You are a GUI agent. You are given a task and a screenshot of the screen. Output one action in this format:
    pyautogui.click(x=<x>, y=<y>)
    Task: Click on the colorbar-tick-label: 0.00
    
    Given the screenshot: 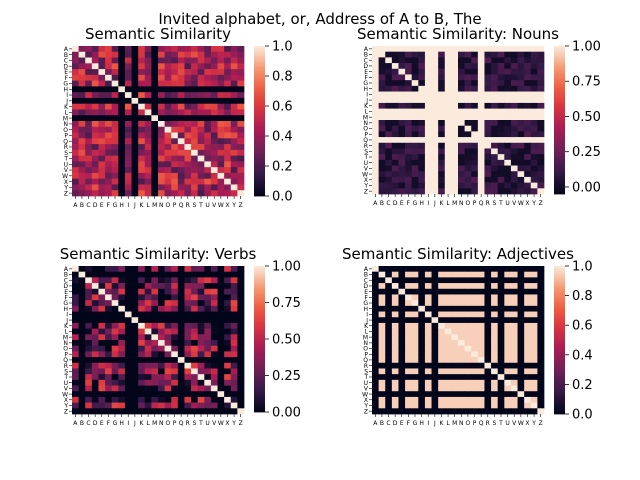 What is the action you would take?
    pyautogui.click(x=286, y=413)
    